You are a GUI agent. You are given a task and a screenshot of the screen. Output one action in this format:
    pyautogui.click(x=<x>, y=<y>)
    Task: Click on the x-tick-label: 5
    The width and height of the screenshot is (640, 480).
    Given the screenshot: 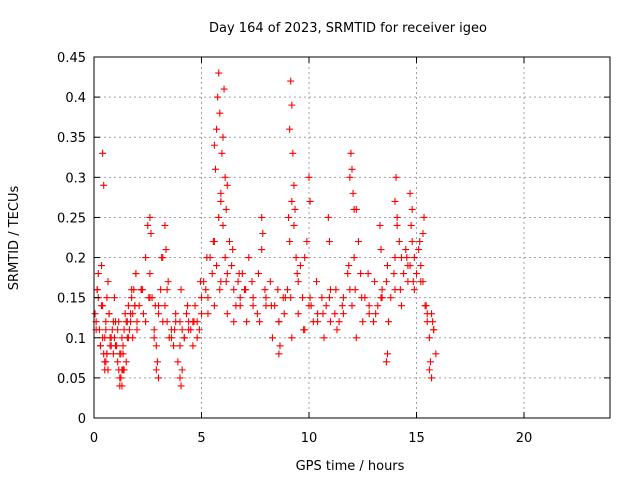 What is the action you would take?
    pyautogui.click(x=201, y=438)
    